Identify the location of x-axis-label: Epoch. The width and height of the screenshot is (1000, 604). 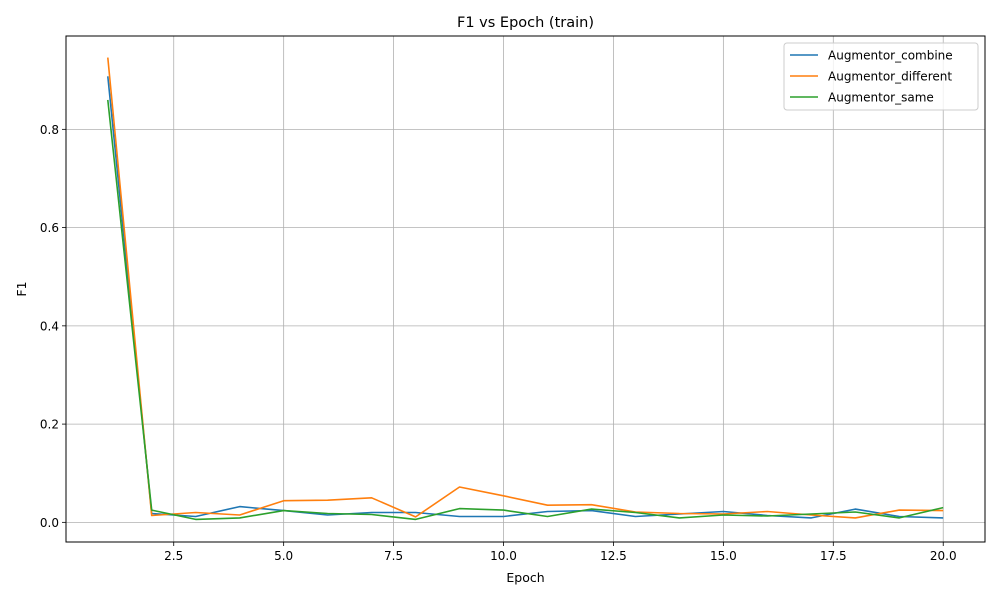
(525, 577).